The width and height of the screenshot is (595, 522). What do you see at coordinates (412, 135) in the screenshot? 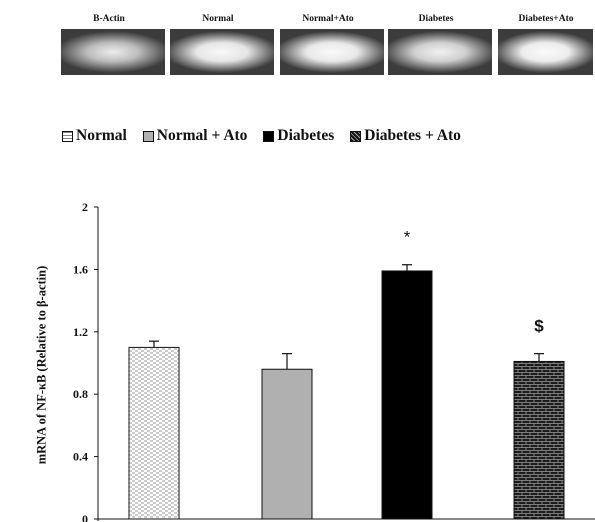
I see `legend-label: Diabetes + Ato` at bounding box center [412, 135].